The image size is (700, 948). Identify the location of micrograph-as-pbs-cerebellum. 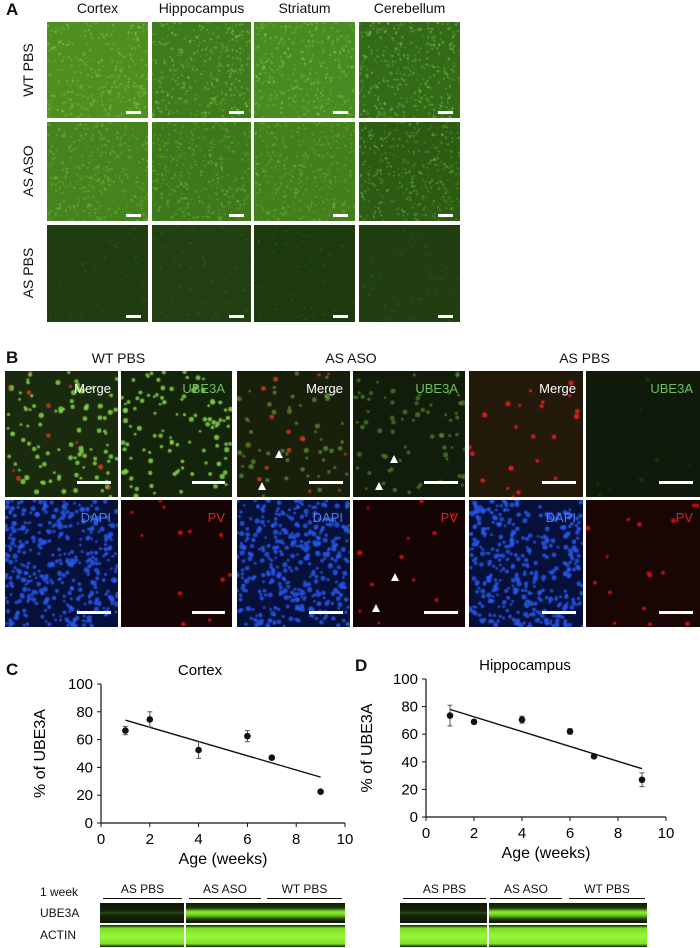
(409, 273).